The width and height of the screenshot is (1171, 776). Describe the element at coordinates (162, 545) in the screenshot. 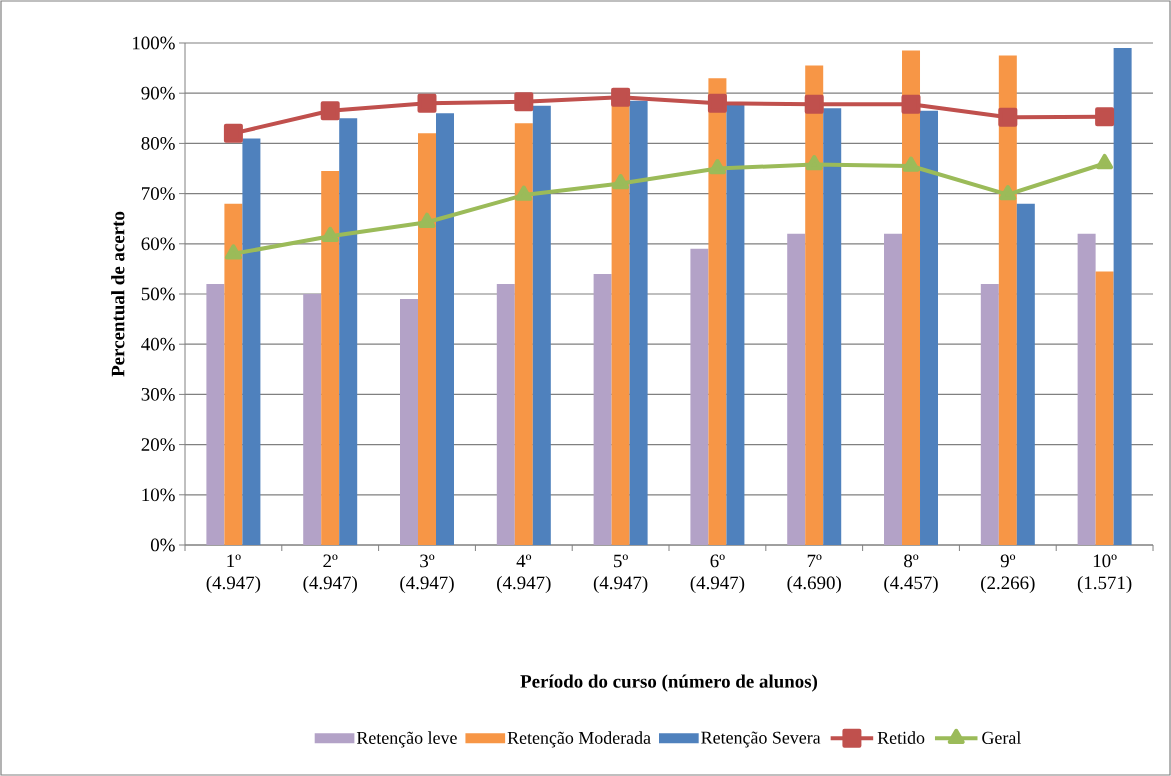

I see `y-tick-label: 0%` at that location.